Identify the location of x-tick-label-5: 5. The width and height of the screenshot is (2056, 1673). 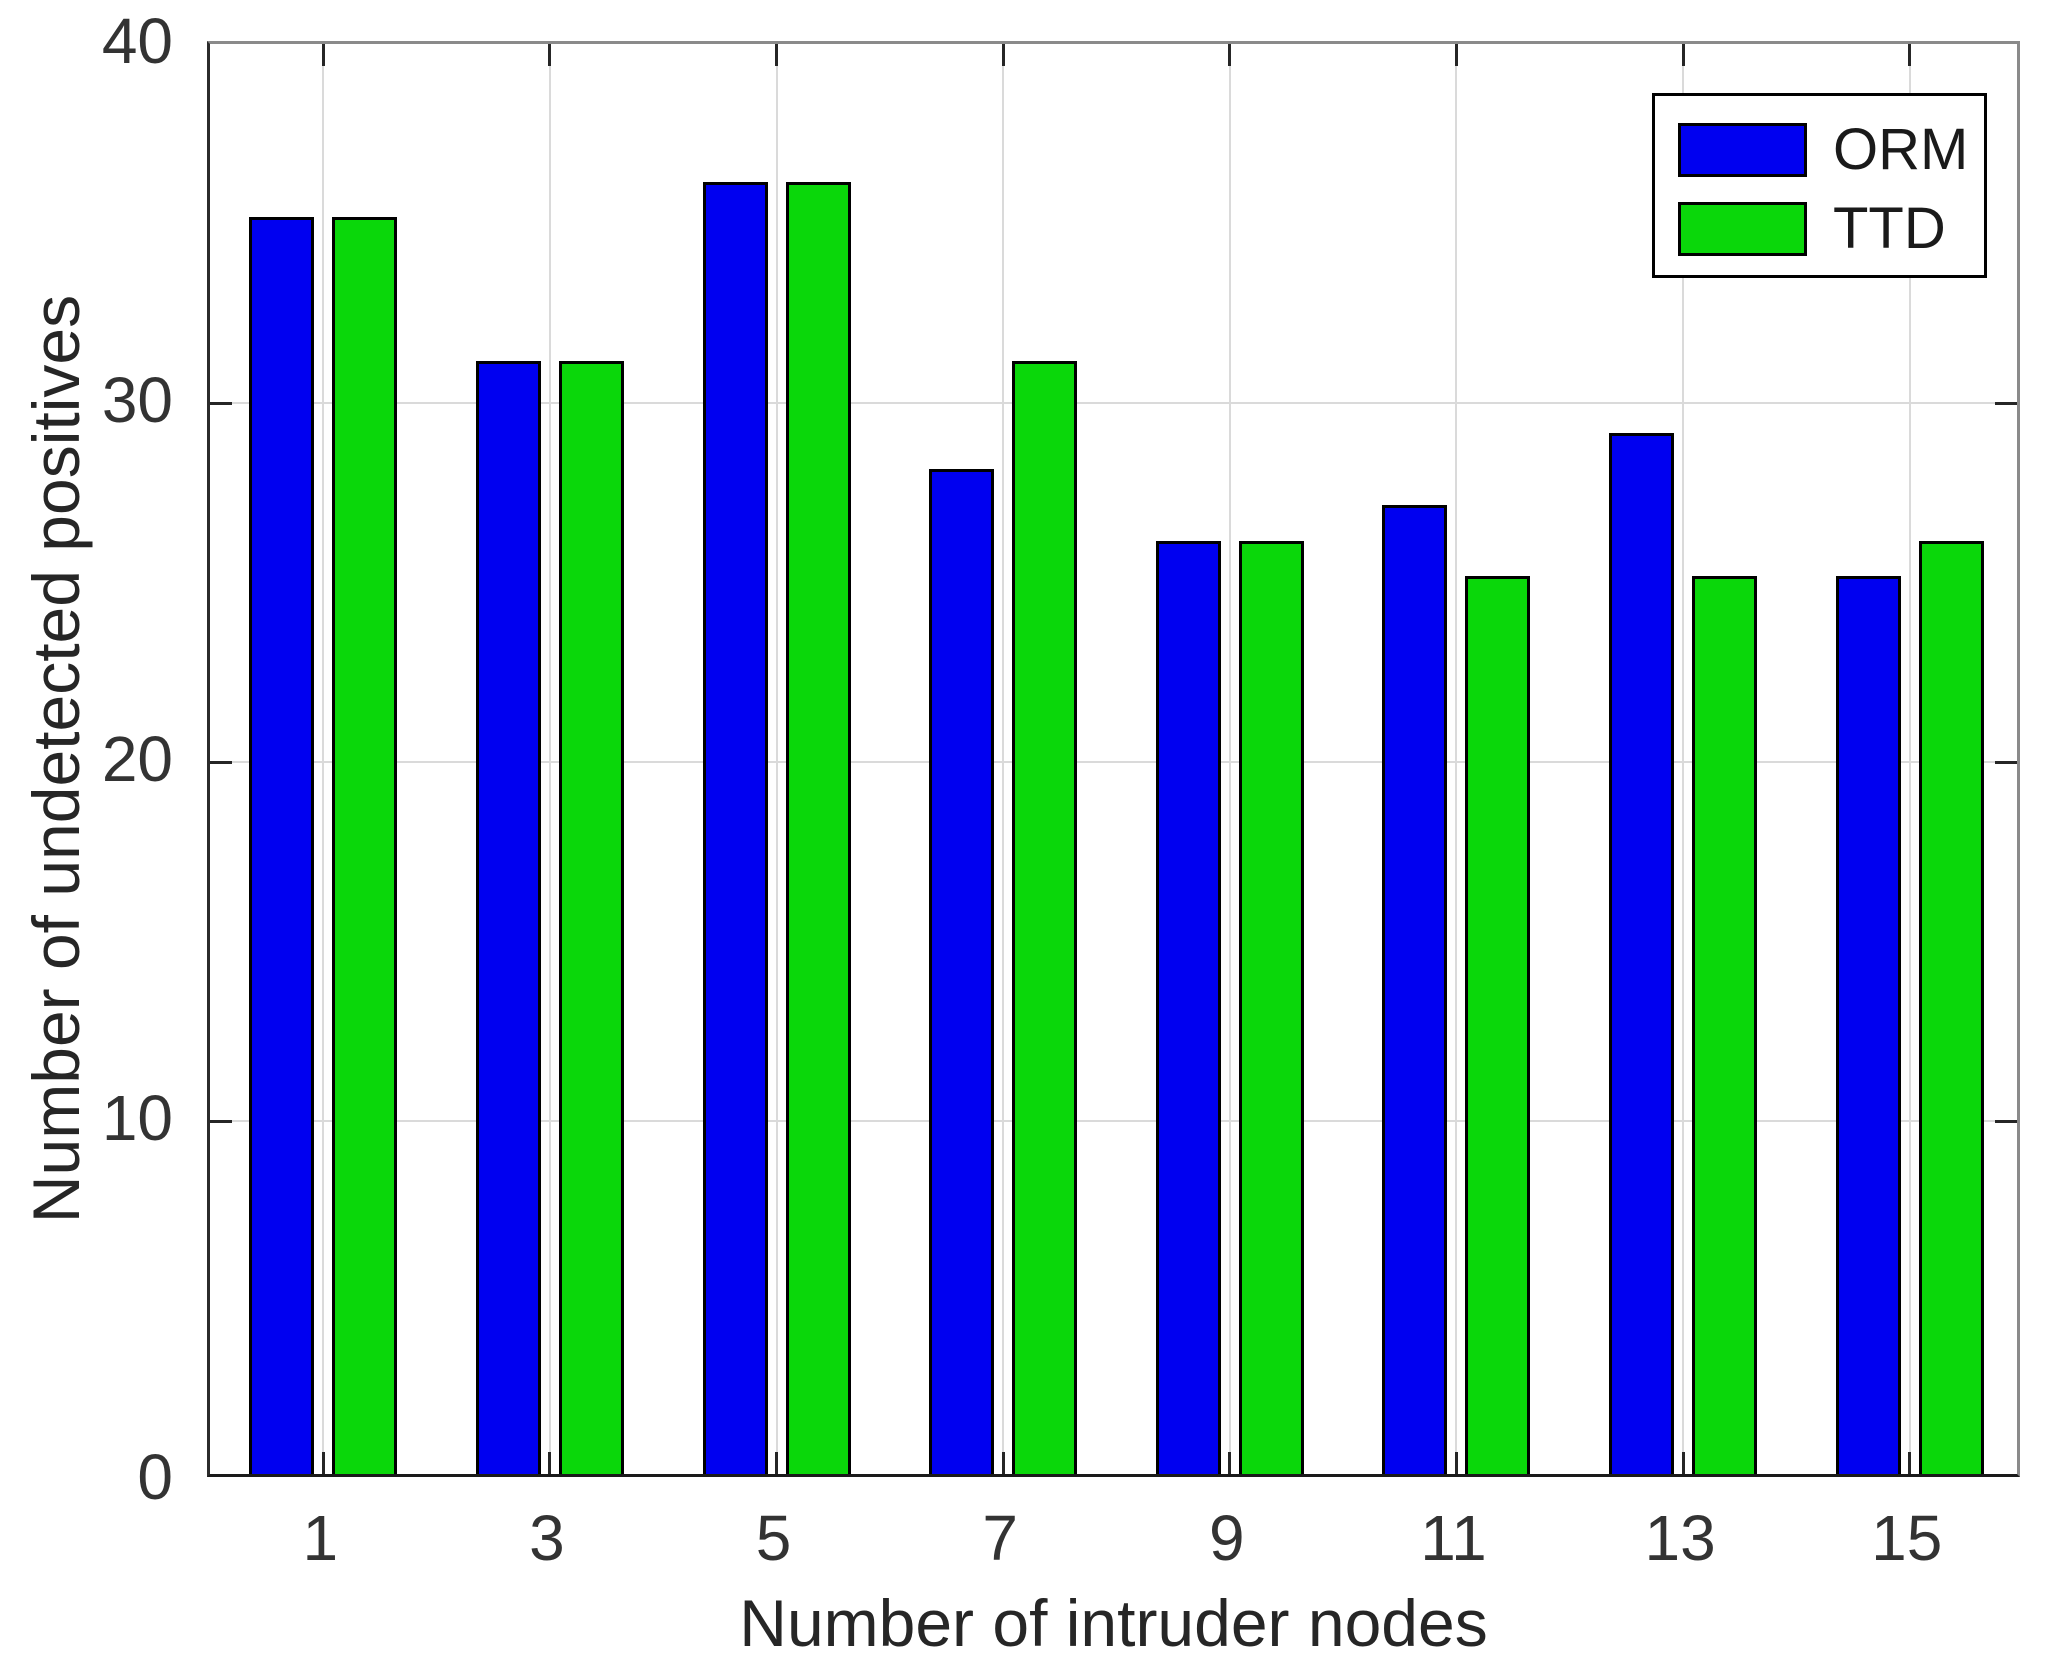
(773, 1538).